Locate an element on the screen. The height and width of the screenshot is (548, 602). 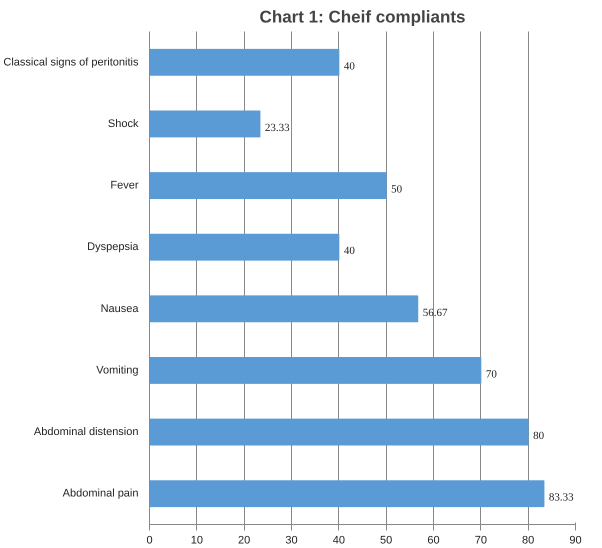
y-tick-label: Fever is located at coordinates (124, 186).